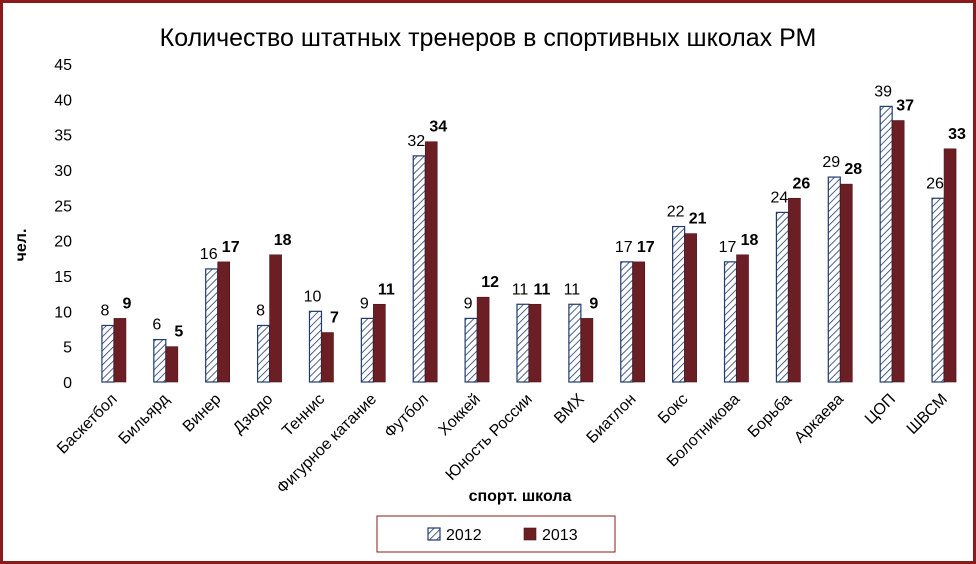 Image resolution: width=976 pixels, height=564 pixels. Describe the element at coordinates (831, 162) in the screenshot. I see `bar-label-2012: 29` at that location.